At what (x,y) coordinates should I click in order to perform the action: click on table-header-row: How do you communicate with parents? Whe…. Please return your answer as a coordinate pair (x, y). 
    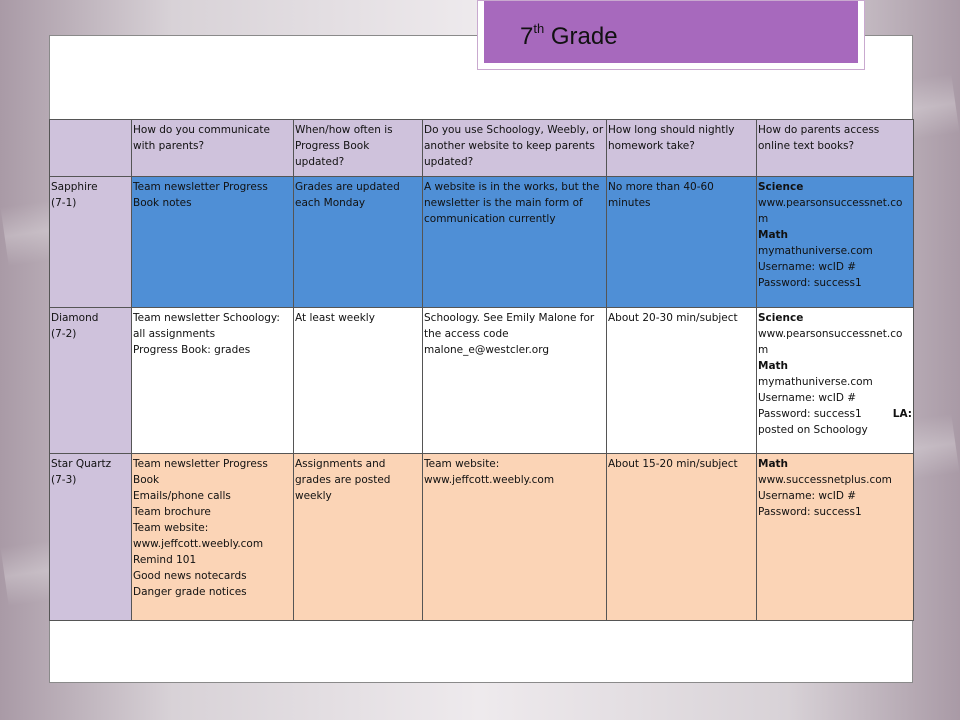
    Looking at the image, I should click on (481, 148).